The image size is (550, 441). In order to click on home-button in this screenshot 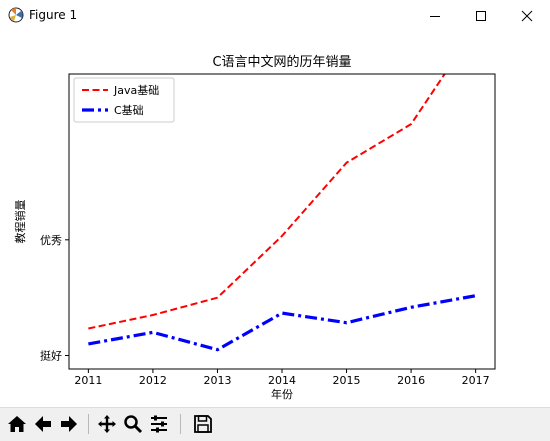, I will do `click(17, 424)`.